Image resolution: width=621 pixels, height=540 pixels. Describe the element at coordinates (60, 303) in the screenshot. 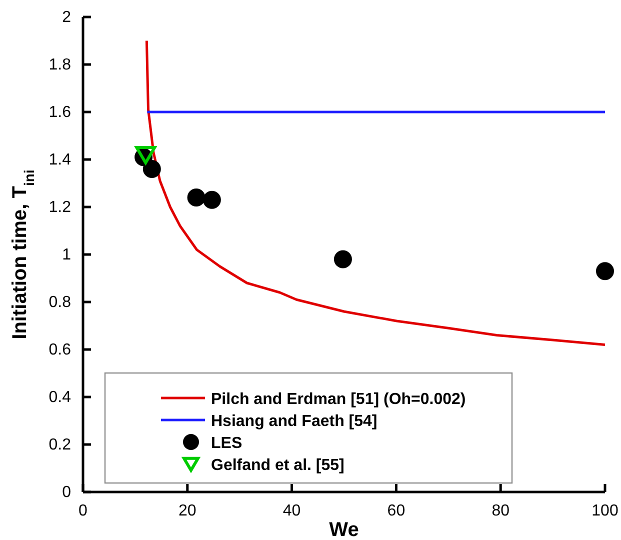

I see `y-tick-label: 0.8` at that location.